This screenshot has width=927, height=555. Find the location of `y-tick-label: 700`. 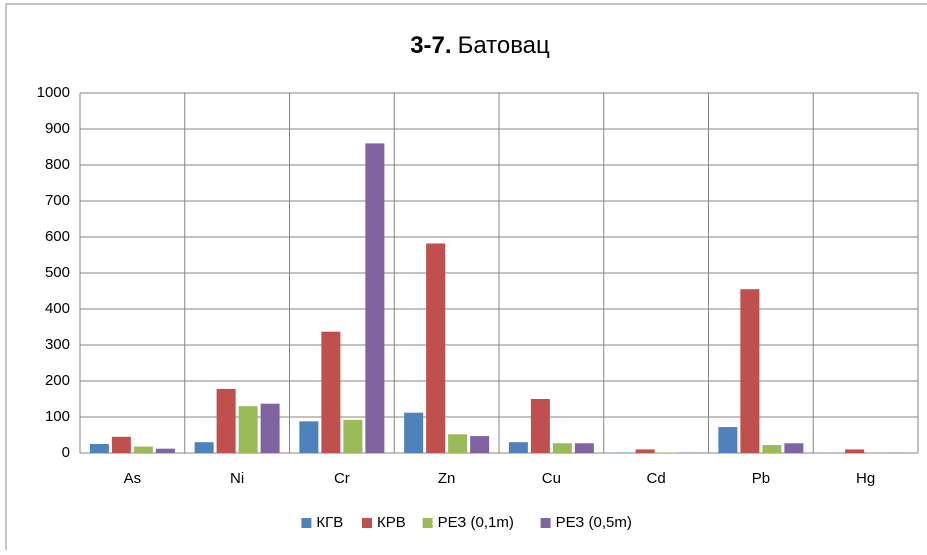

y-tick-label: 700 is located at coordinates (57, 200).